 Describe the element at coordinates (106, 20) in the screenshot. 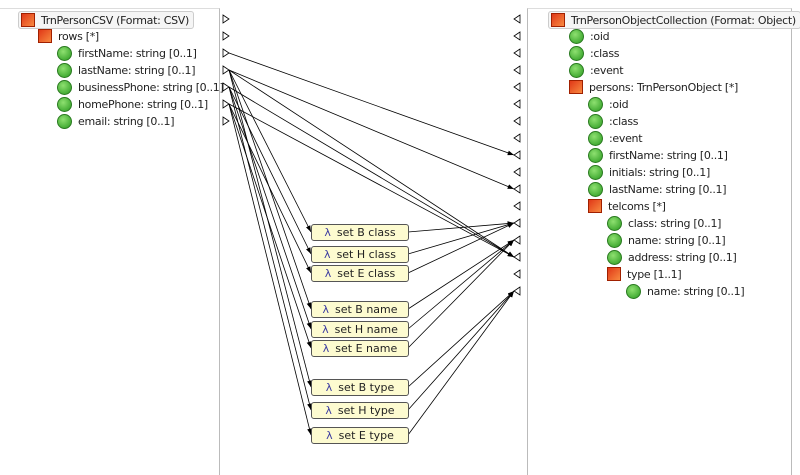

I see `root-node: TrnPersonCSV (Format: CSV)` at that location.